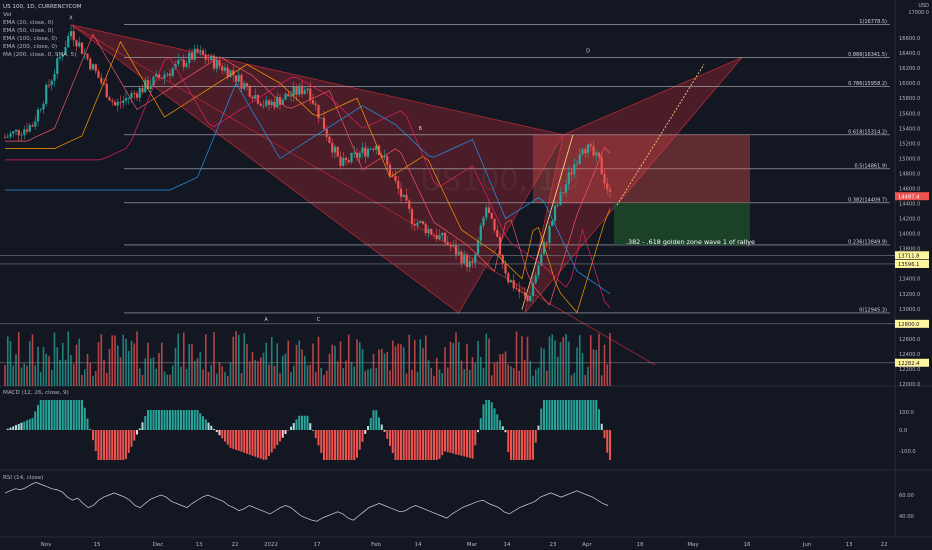  I want to click on price-tick-5: 15600.0, so click(909, 114).